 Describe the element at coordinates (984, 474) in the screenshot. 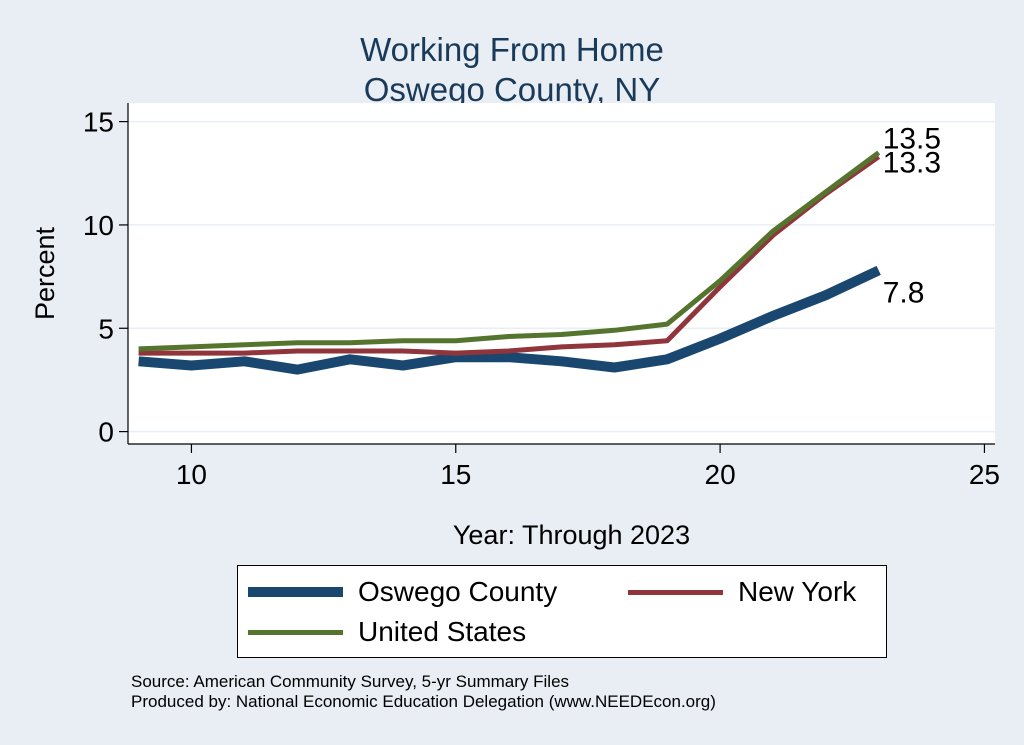

I see `x-tick-label-25: 25` at that location.